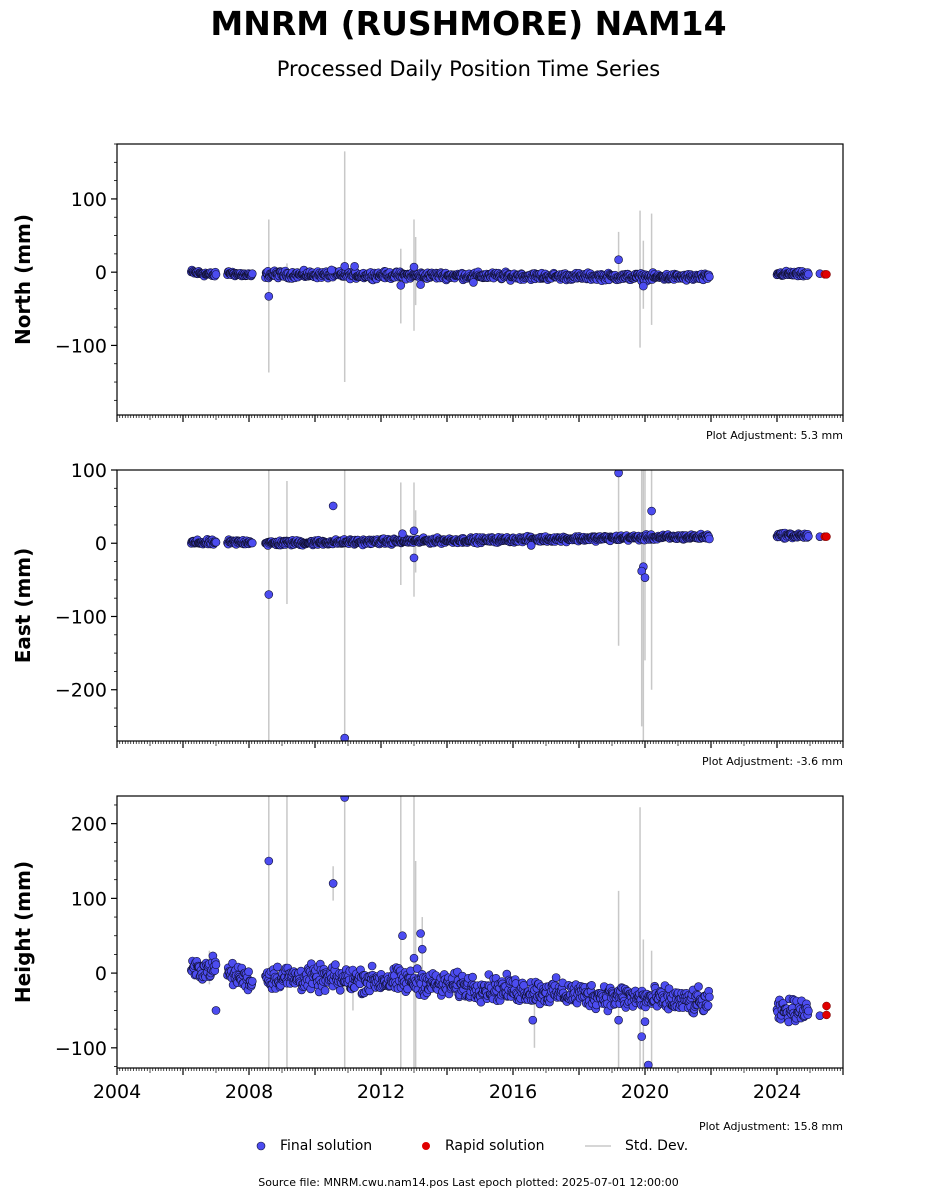 The height and width of the screenshot is (1200, 937). What do you see at coordinates (771, 1126) in the screenshot?
I see `plot-adjustment-label: Plot Adjustment: 15.8 mm` at bounding box center [771, 1126].